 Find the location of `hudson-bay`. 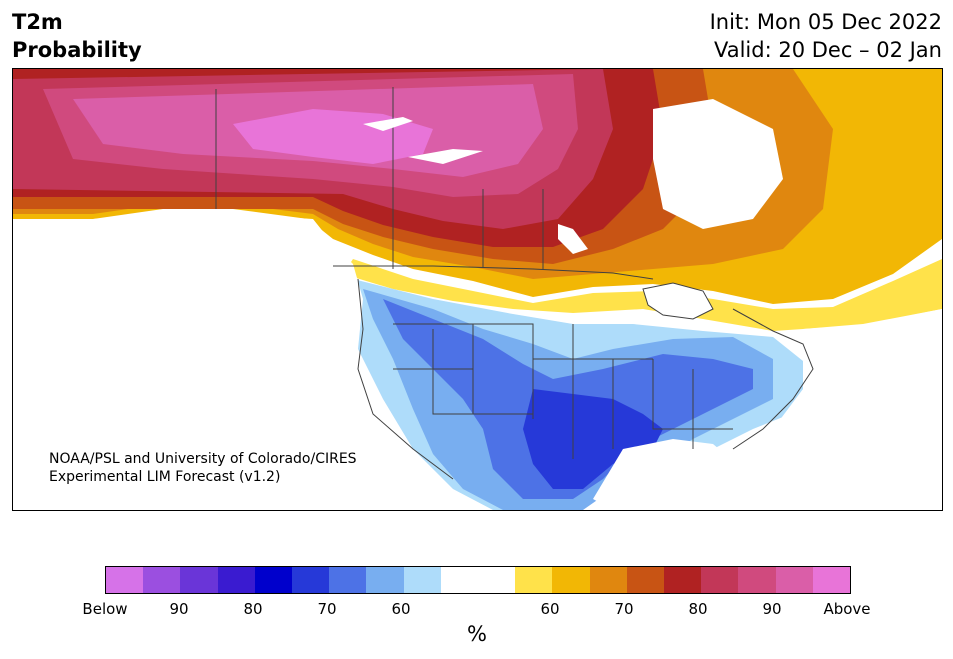

hudson-bay is located at coordinates (718, 164).